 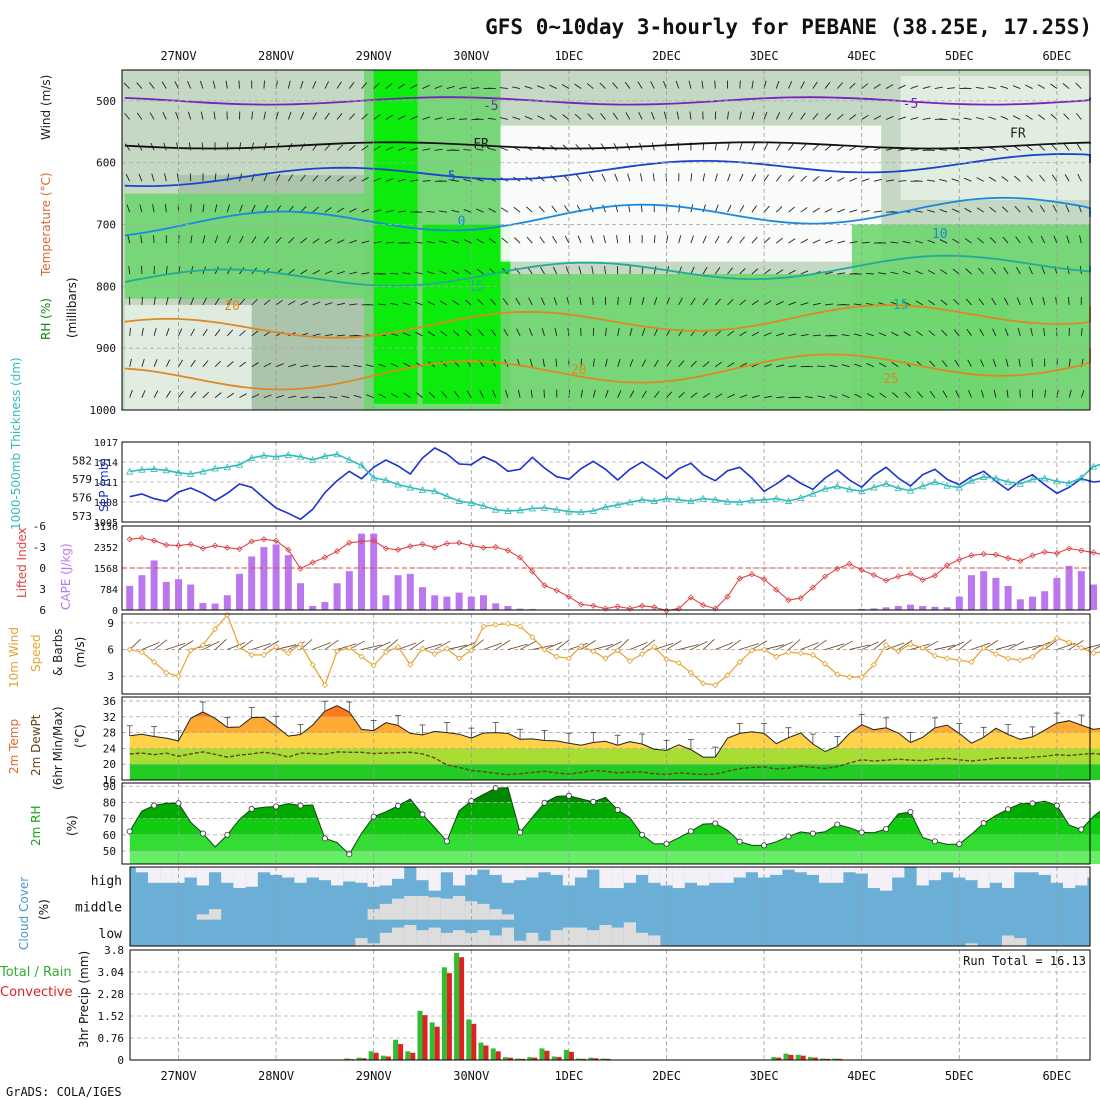 What do you see at coordinates (98, 908) in the screenshot?
I see `cloud-level-label: middle` at bounding box center [98, 908].